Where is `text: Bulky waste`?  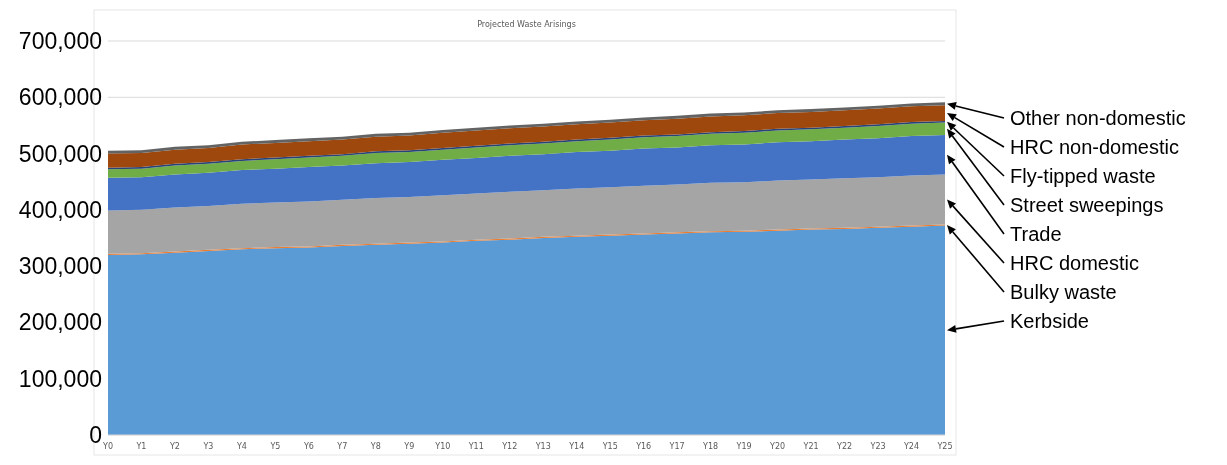 text: Bulky waste is located at coordinates (1063, 292).